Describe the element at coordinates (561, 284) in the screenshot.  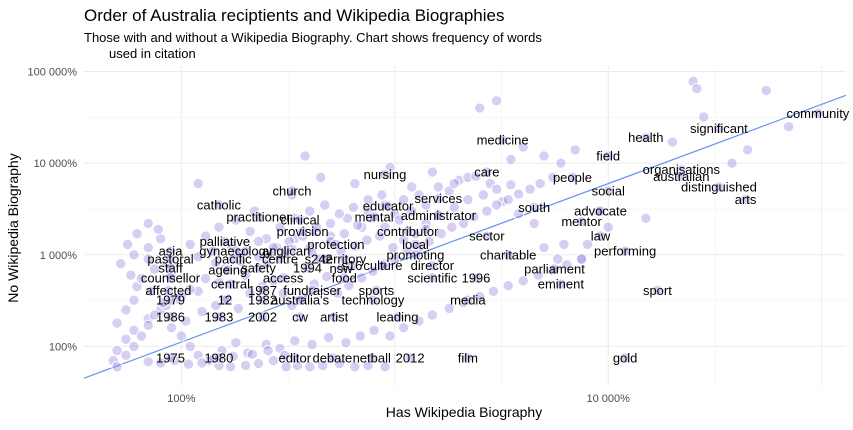
I see `point-label-eminent: eminent` at that location.